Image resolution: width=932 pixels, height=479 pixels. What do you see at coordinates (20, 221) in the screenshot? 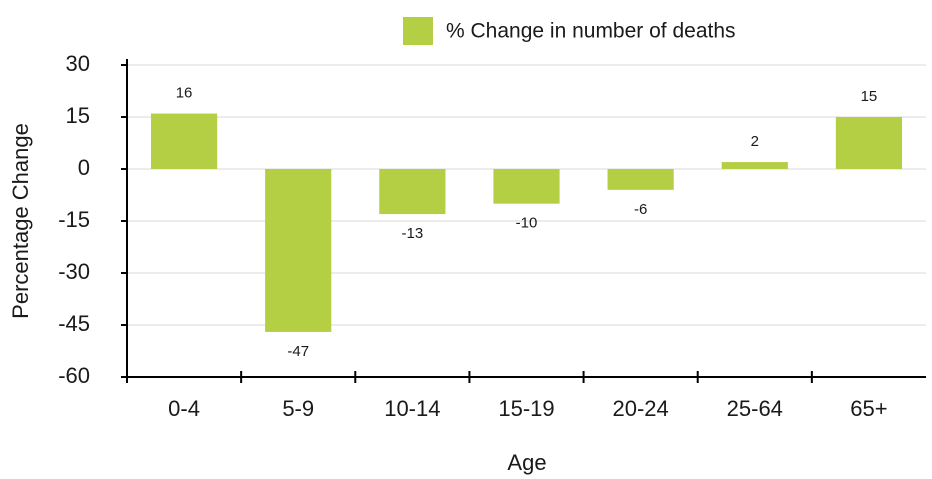
I see `y-axis-label: Percentage Change` at bounding box center [20, 221].